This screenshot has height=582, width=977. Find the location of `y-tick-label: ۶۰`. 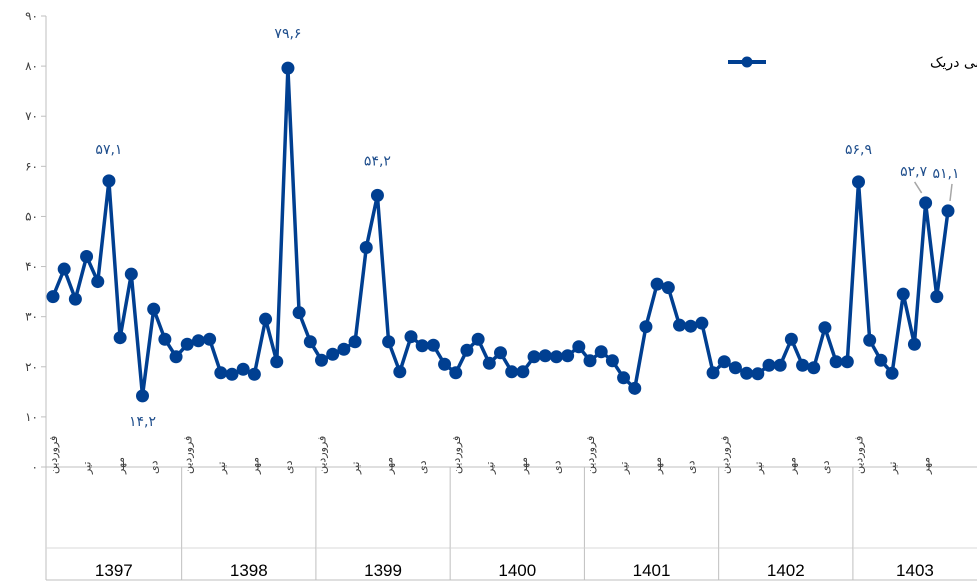

y-tick-label: ۶۰ is located at coordinates (31, 166).